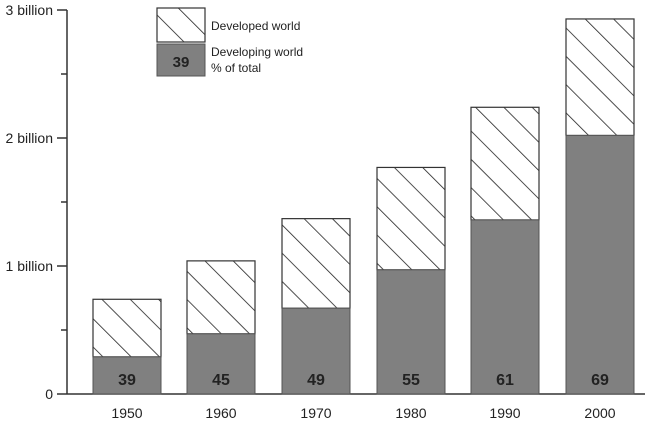 Image resolution: width=649 pixels, height=432 pixels. Describe the element at coordinates (600, 77) in the screenshot. I see `bar-developed-2000` at that location.